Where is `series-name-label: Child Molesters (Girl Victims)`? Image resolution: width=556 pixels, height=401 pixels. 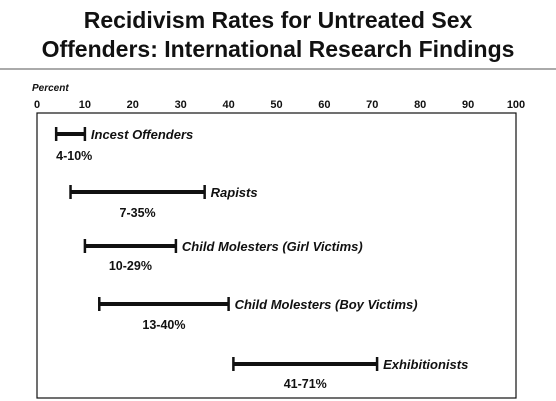 series-name-label: Child Molesters (Girl Victims) is located at coordinates (272, 246).